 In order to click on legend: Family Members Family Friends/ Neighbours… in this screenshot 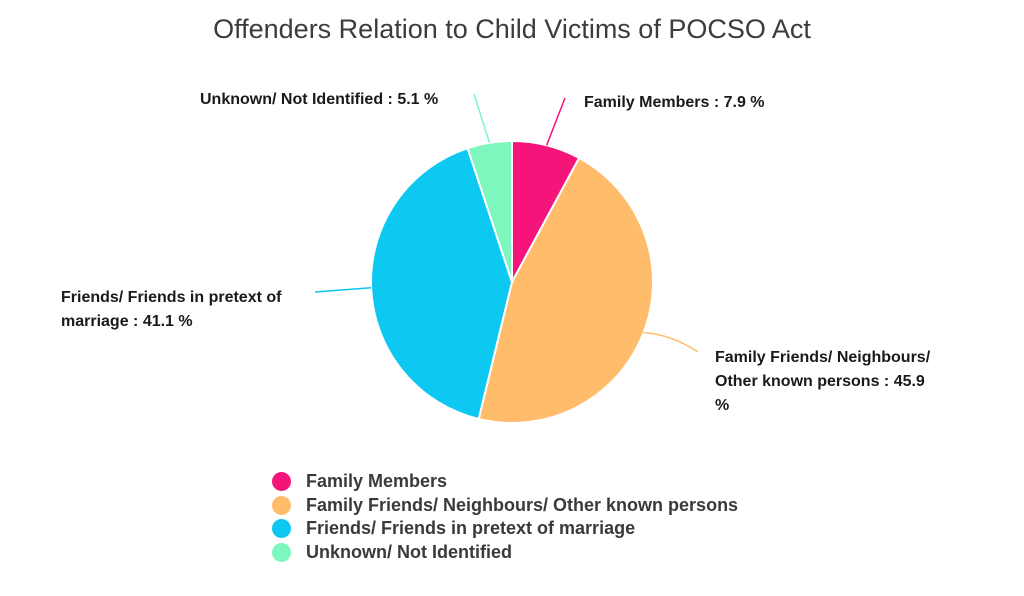, I will do `click(552, 517)`.